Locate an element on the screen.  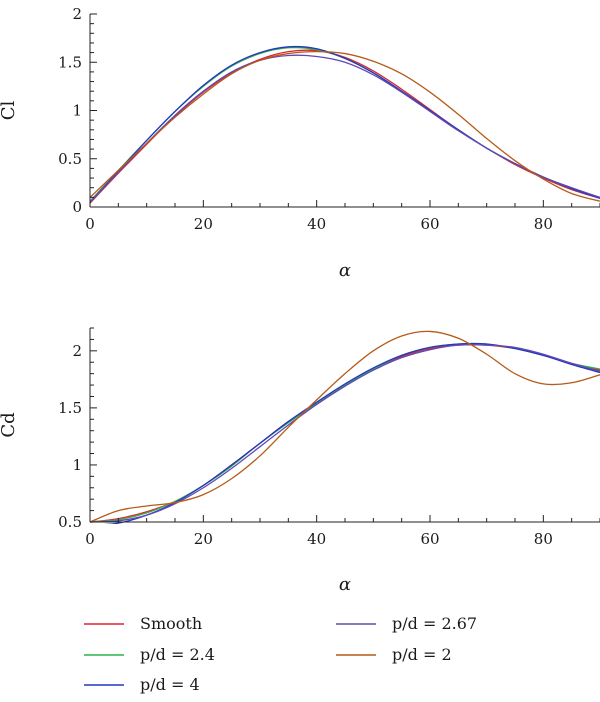
cl-y-tick-label: 1 is located at coordinates (77, 111).